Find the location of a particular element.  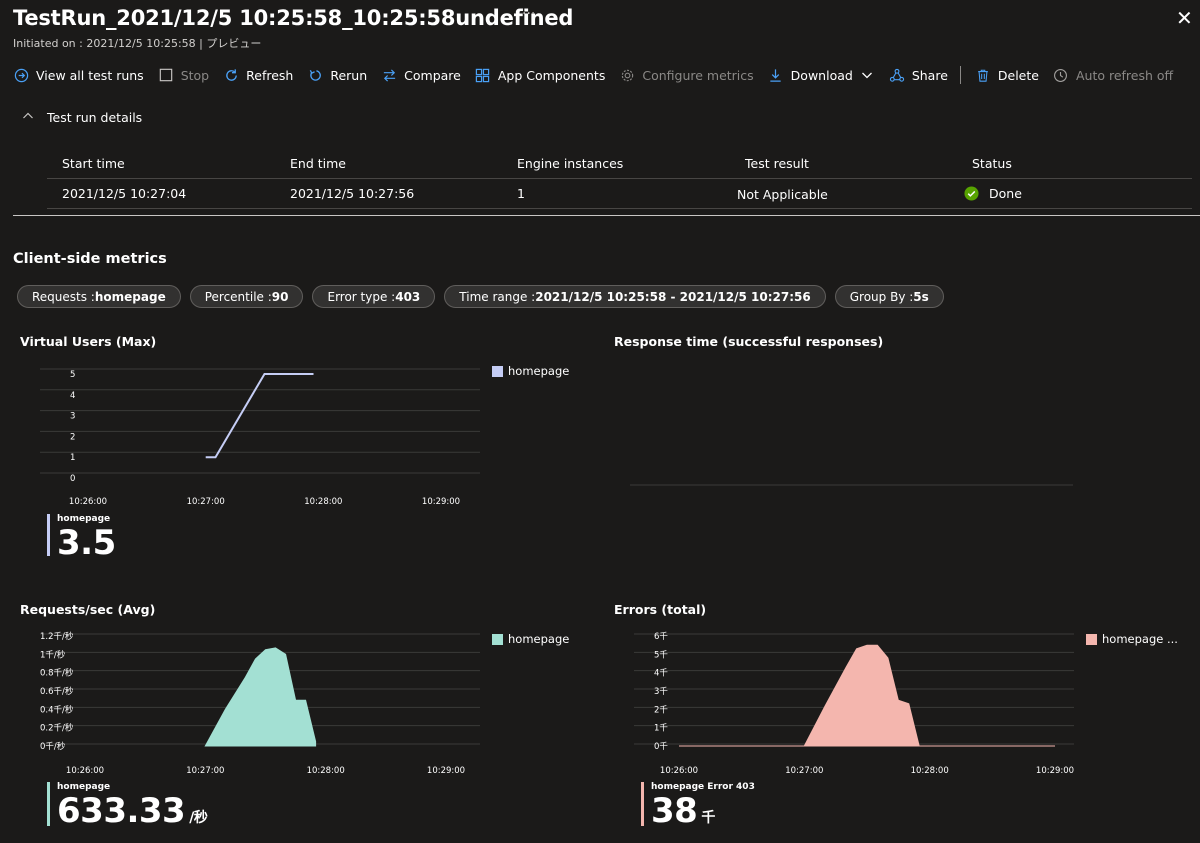

series-line is located at coordinates (259, 416).